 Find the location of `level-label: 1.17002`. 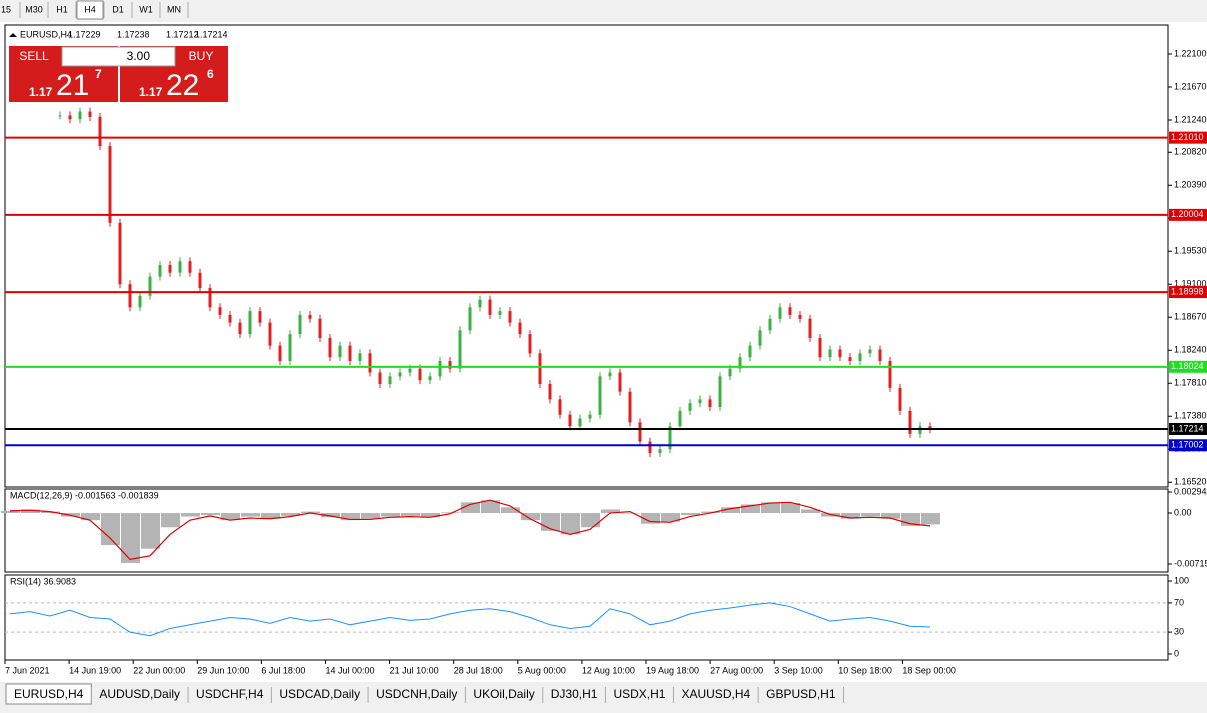

level-label: 1.17002 is located at coordinates (1187, 445).